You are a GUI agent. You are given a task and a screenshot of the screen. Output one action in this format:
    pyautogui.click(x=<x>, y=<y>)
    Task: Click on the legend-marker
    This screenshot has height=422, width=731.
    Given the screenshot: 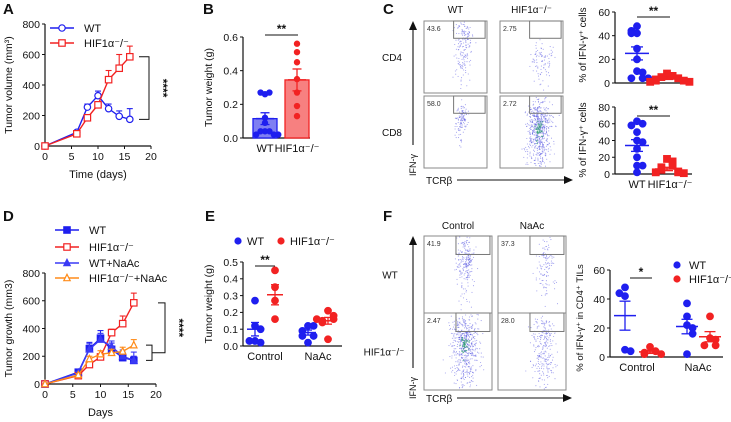 What is the action you would take?
    pyautogui.click(x=67, y=262)
    